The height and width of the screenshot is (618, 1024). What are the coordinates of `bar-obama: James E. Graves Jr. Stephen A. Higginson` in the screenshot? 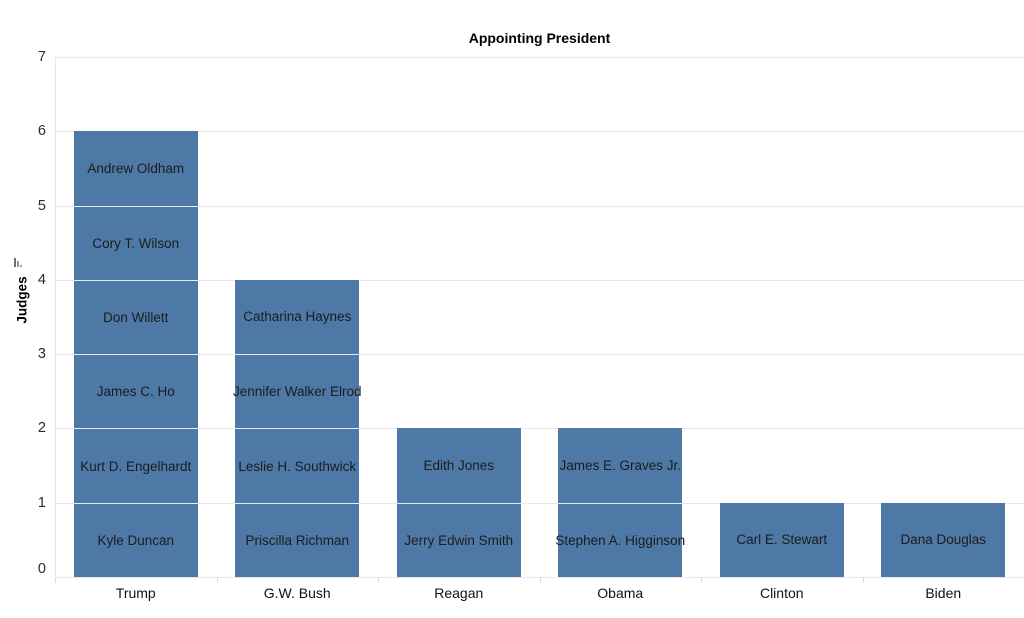 It's located at (620, 502).